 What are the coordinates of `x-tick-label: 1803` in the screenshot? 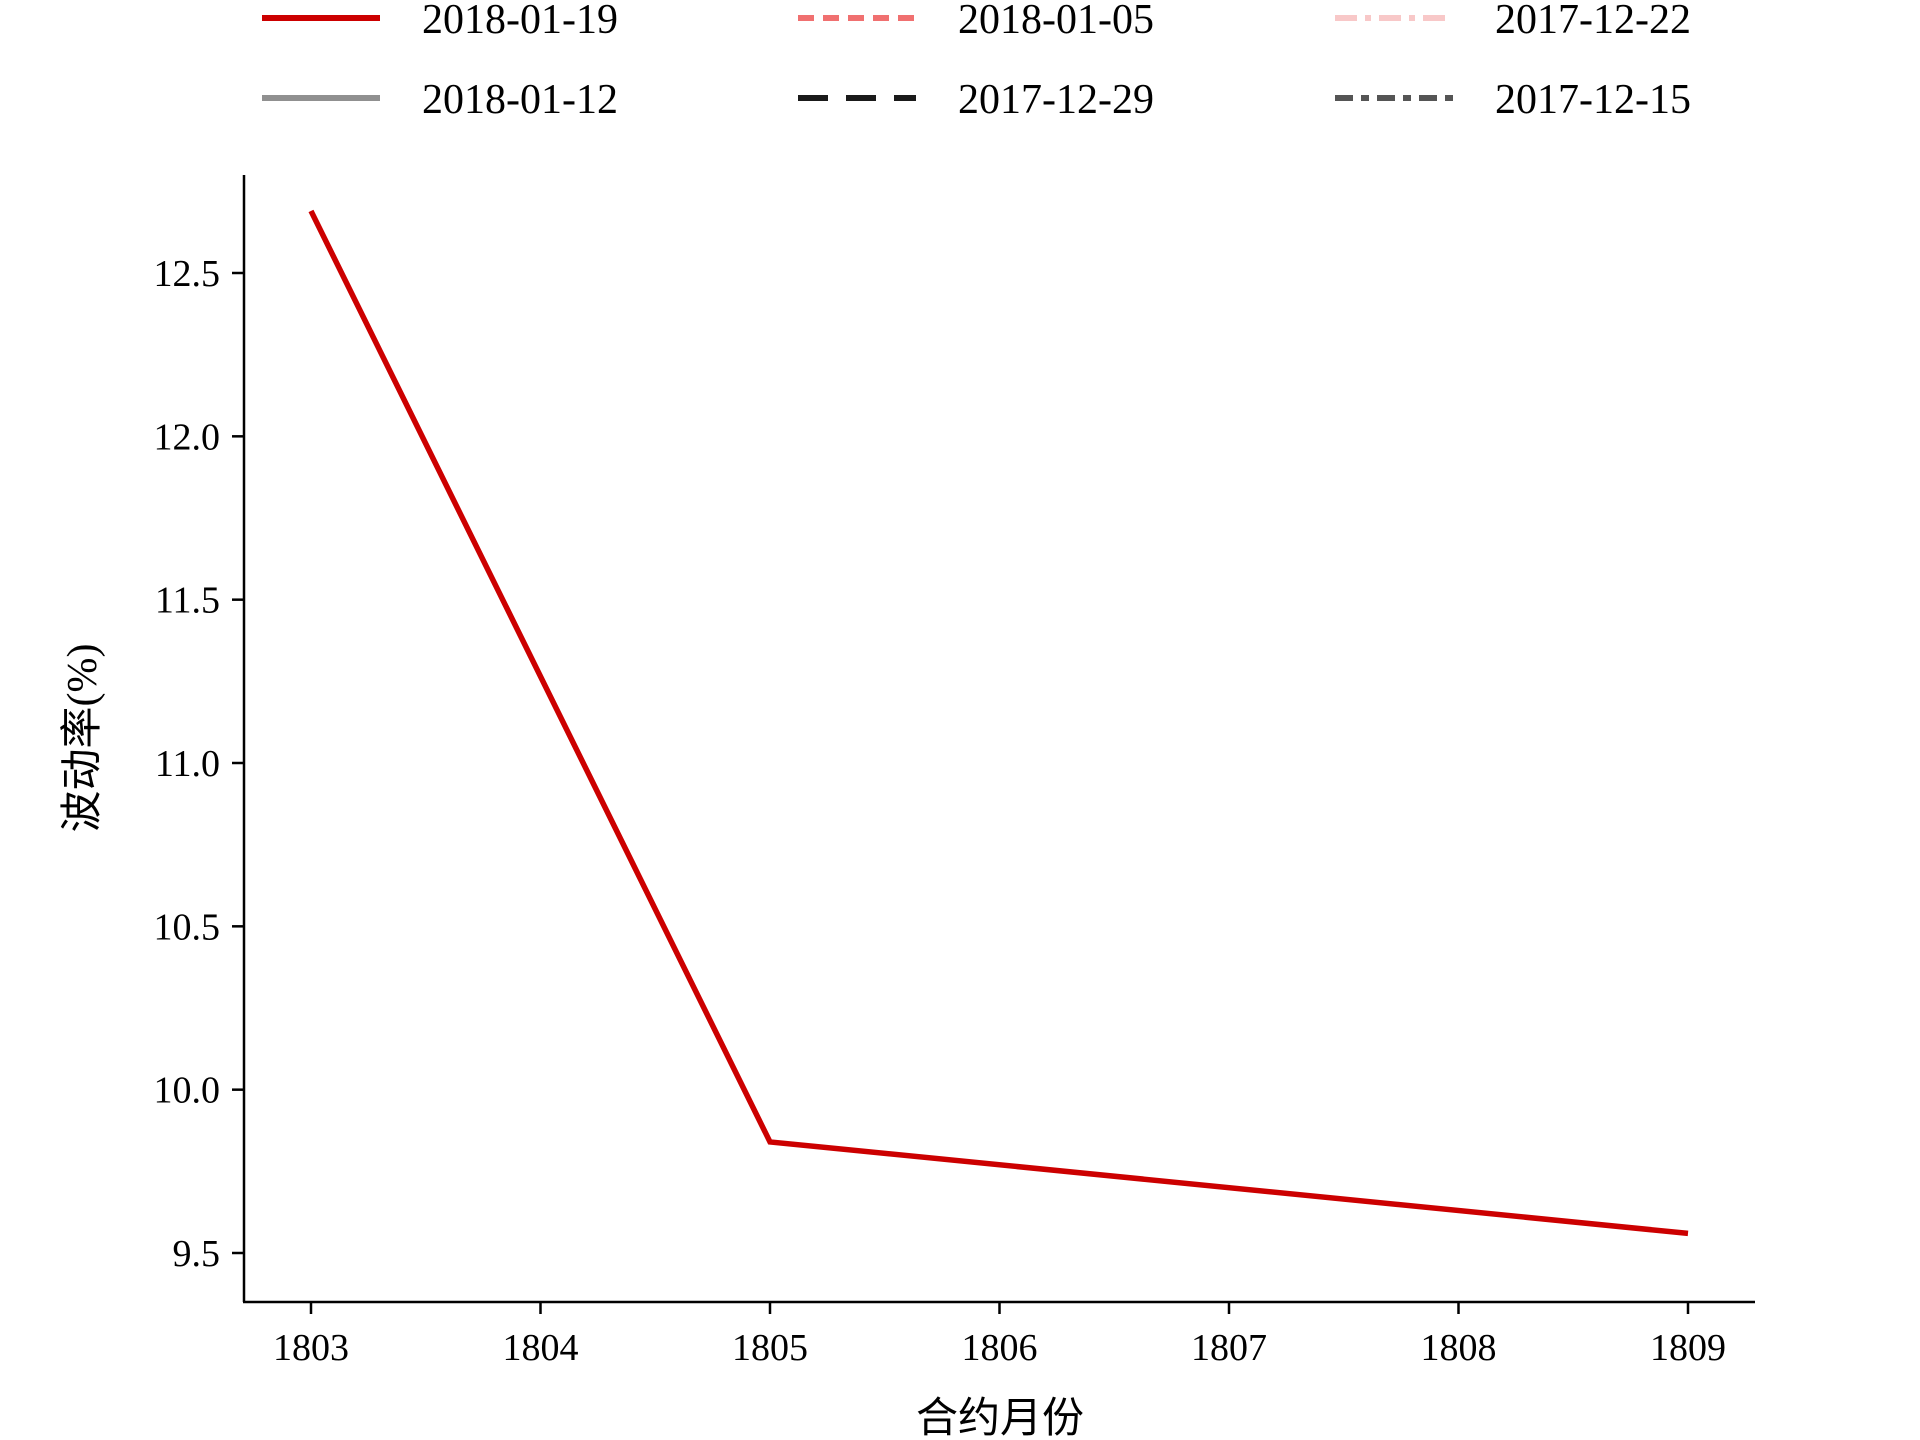 It's located at (311, 1348).